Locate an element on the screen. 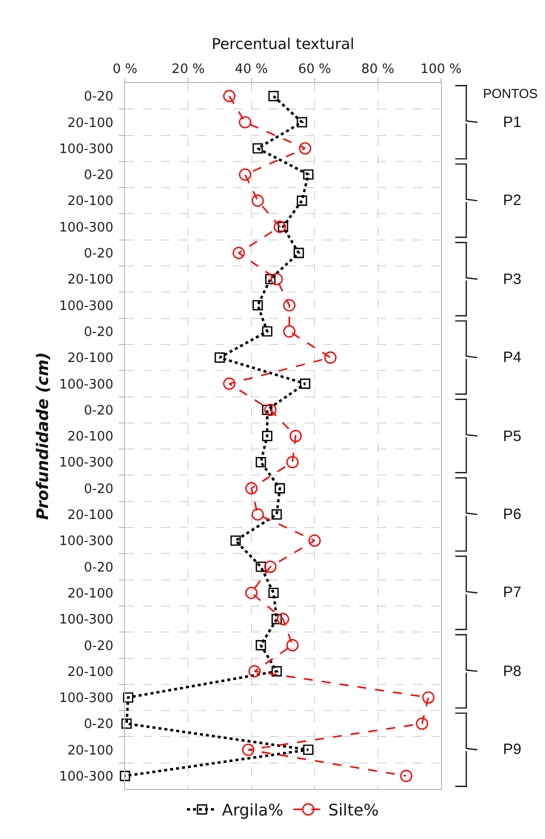 The height and width of the screenshot is (839, 545). y-axis-title: Profundidade (cm) is located at coordinates (42, 436).